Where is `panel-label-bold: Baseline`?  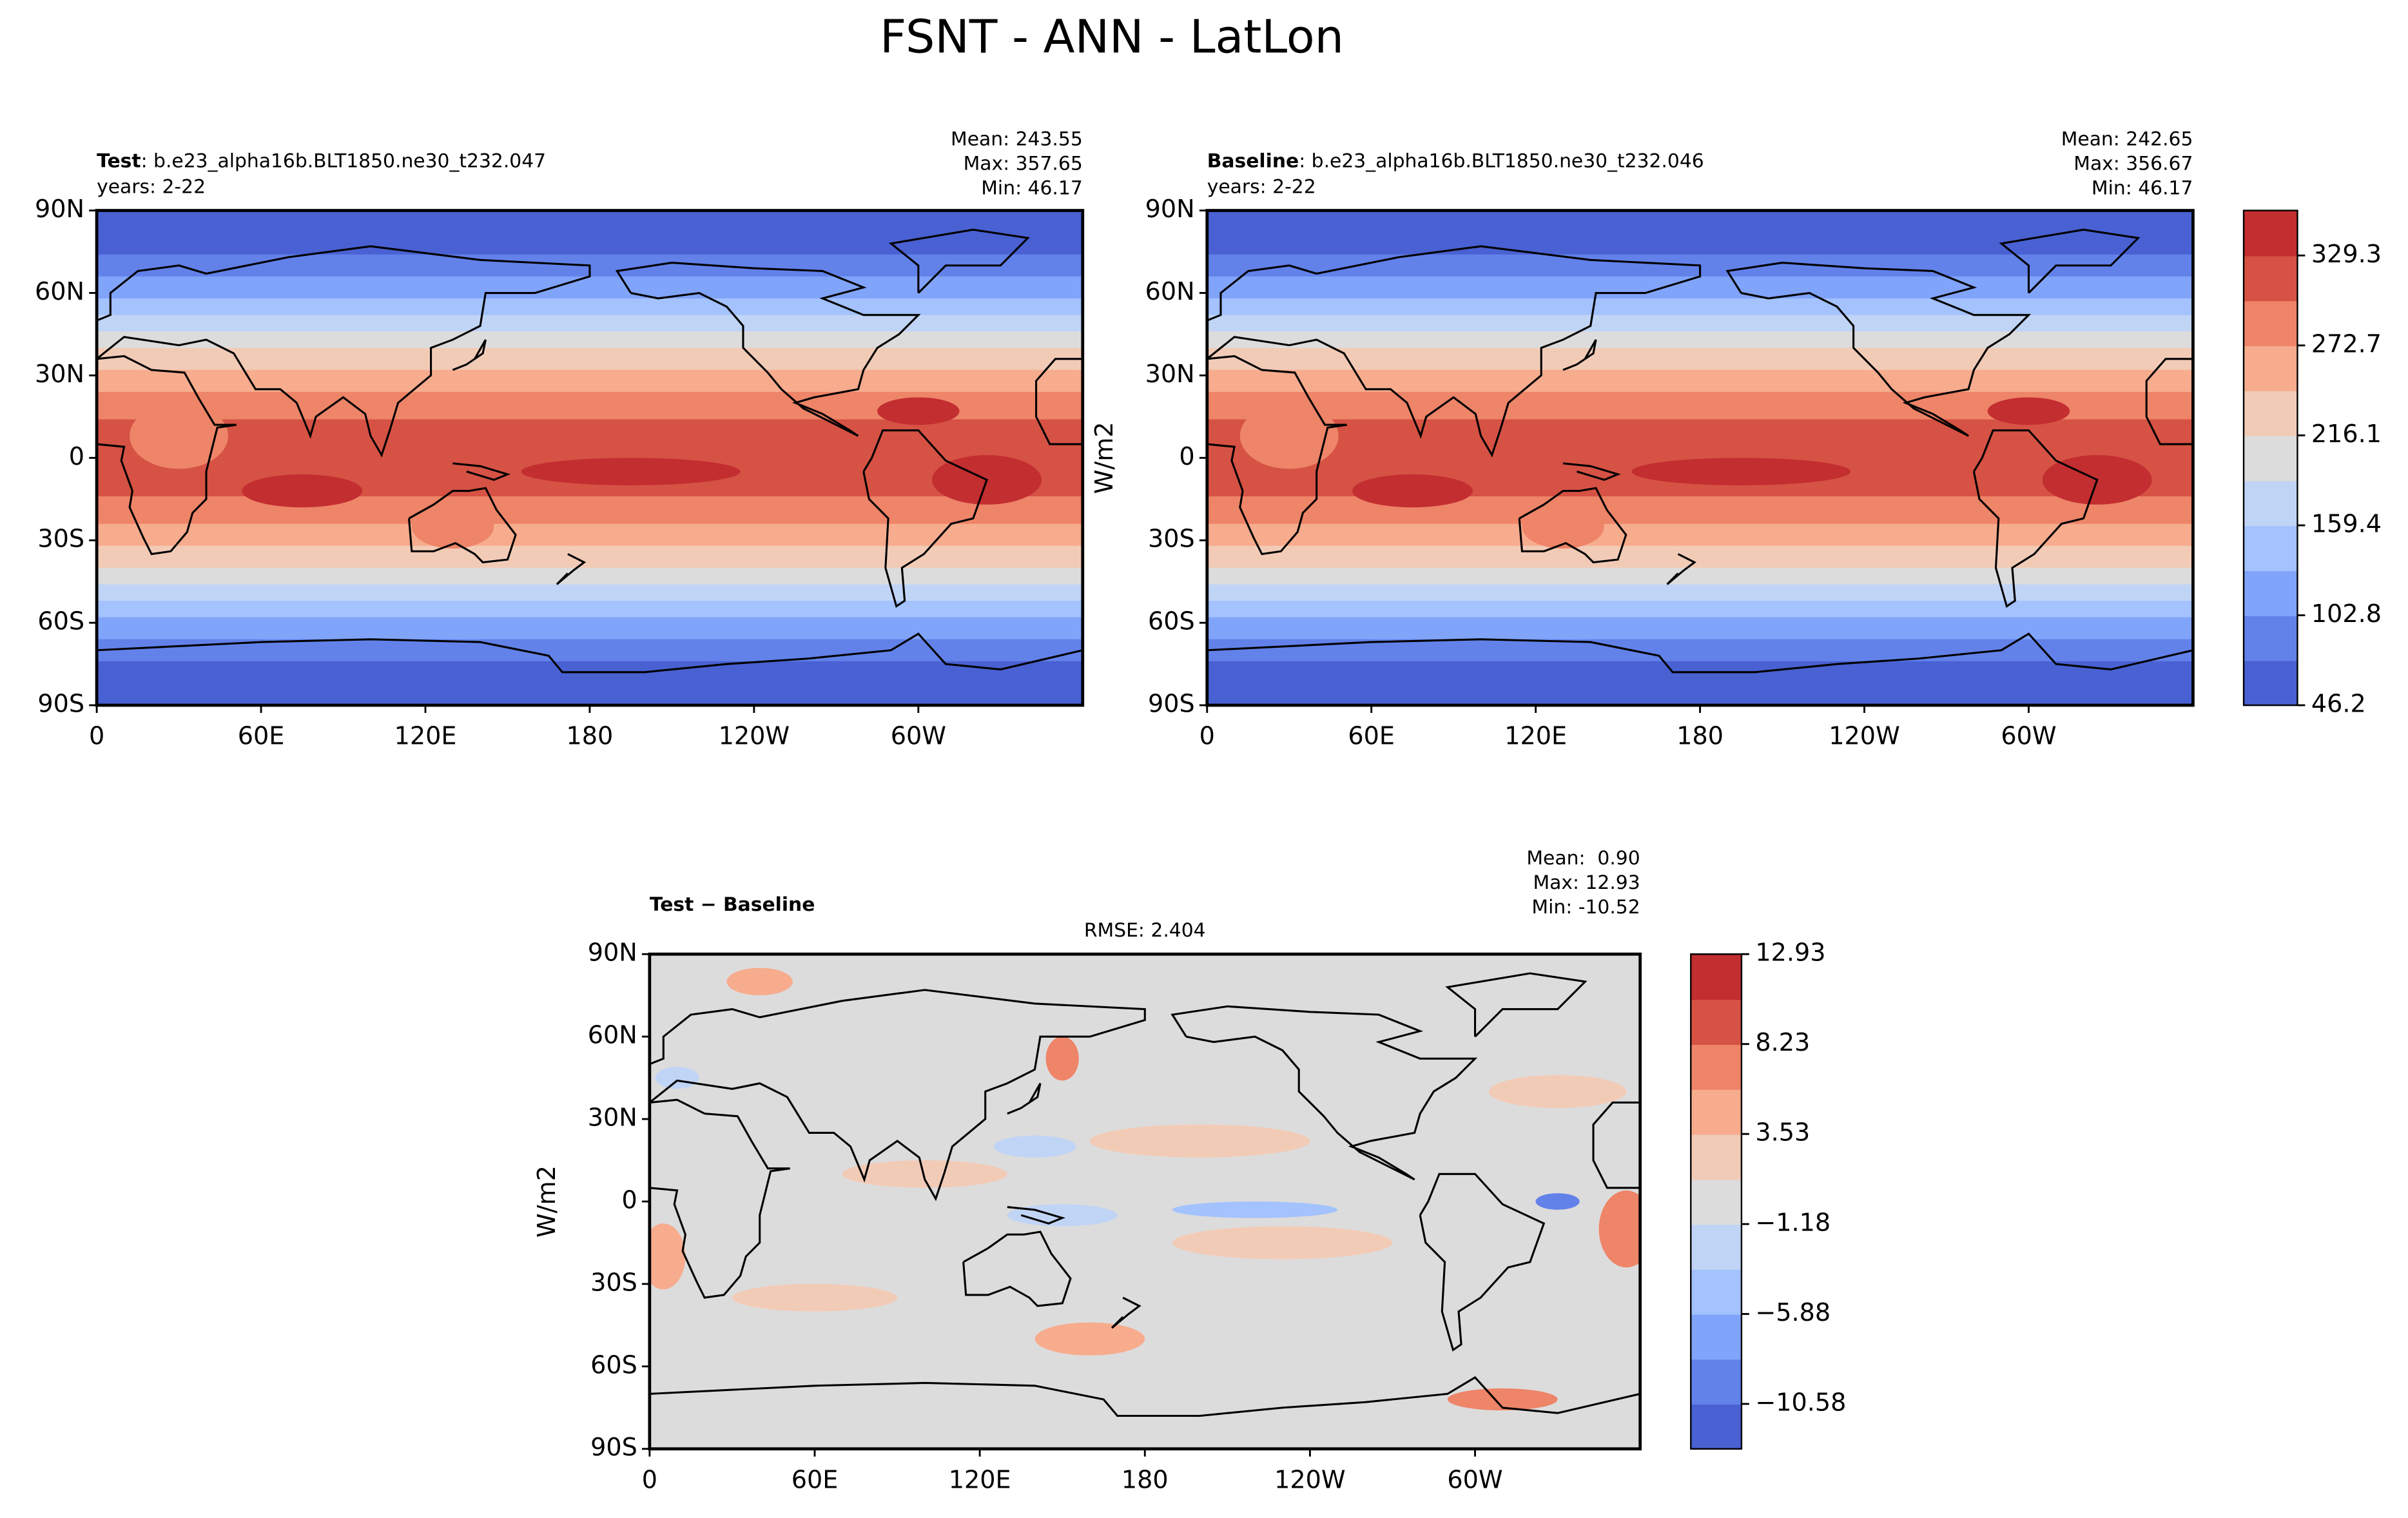 panel-label-bold: Baseline is located at coordinates (1253, 161).